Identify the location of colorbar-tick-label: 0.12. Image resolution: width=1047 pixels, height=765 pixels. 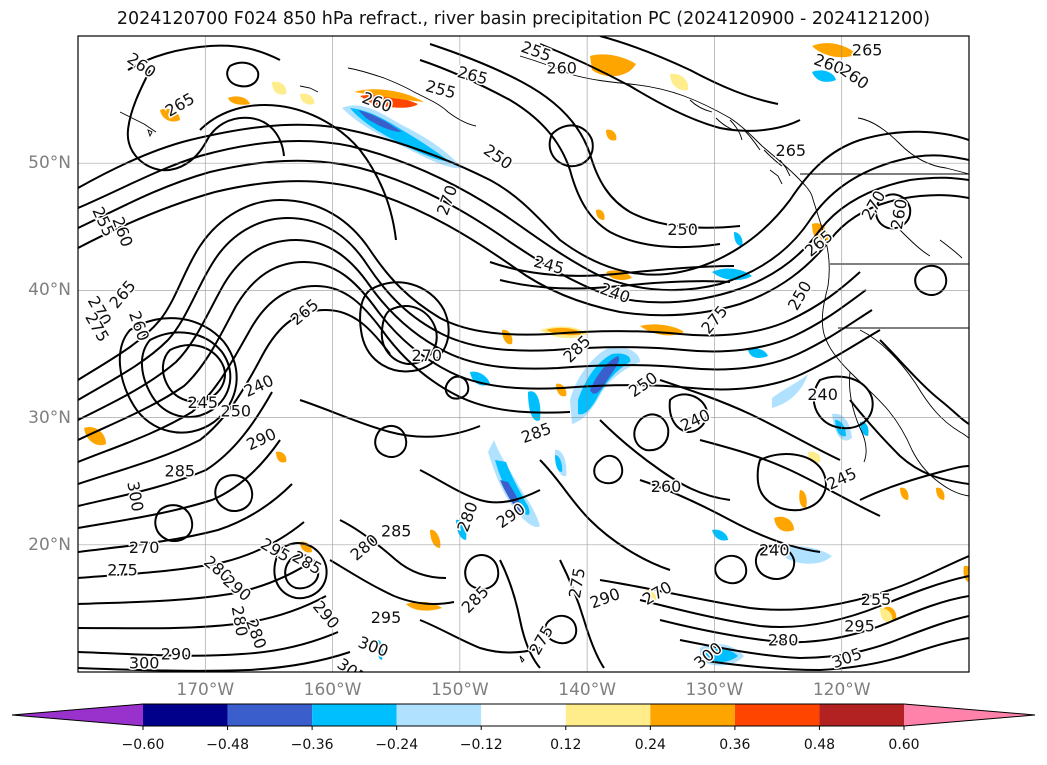
(566, 745).